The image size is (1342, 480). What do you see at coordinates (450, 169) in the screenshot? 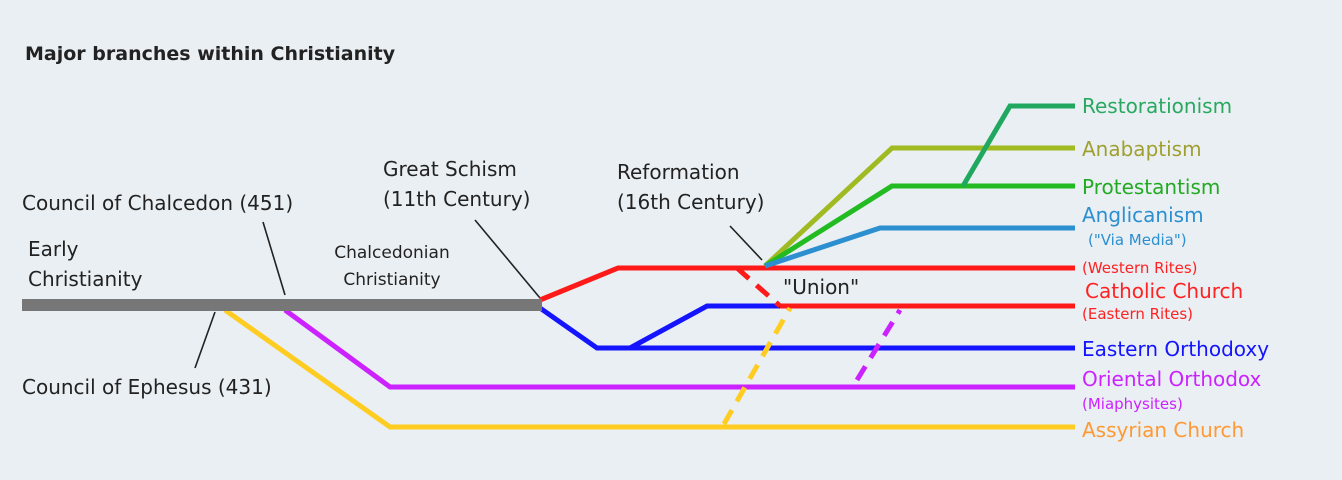
I see `event-label: Great Schism` at bounding box center [450, 169].